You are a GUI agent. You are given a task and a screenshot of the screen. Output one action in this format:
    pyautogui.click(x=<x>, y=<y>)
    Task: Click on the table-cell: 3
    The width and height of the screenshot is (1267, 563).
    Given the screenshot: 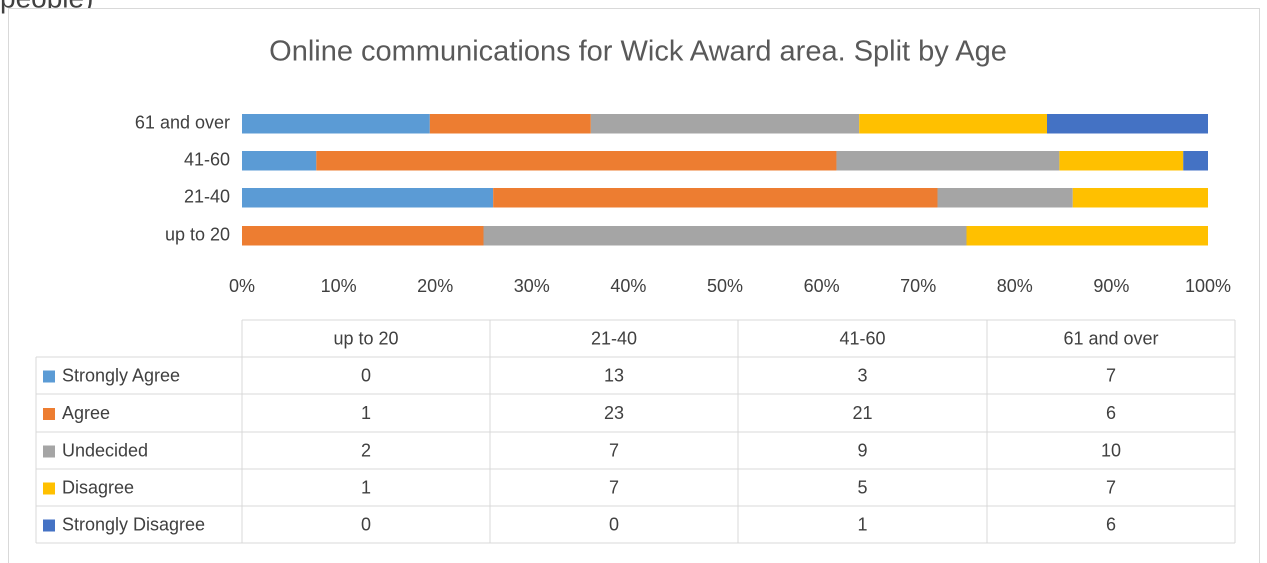 What is the action you would take?
    pyautogui.click(x=862, y=375)
    